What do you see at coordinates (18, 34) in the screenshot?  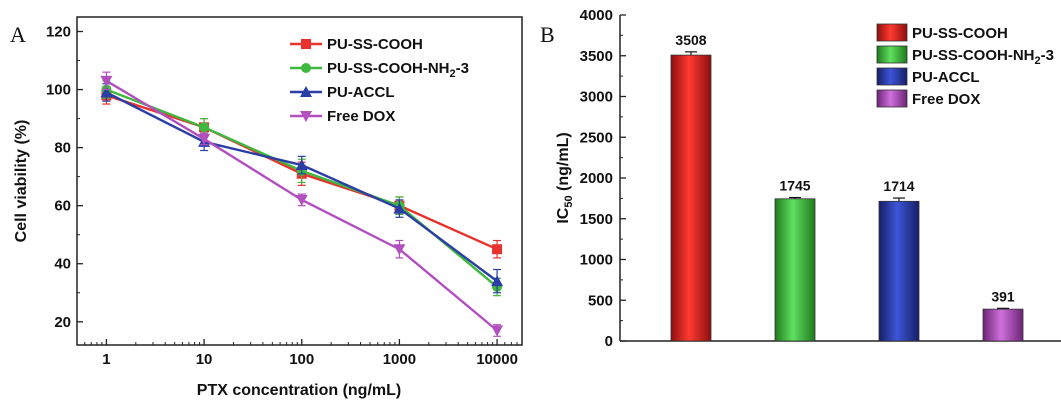 I see `panel-a-label: A` at bounding box center [18, 34].